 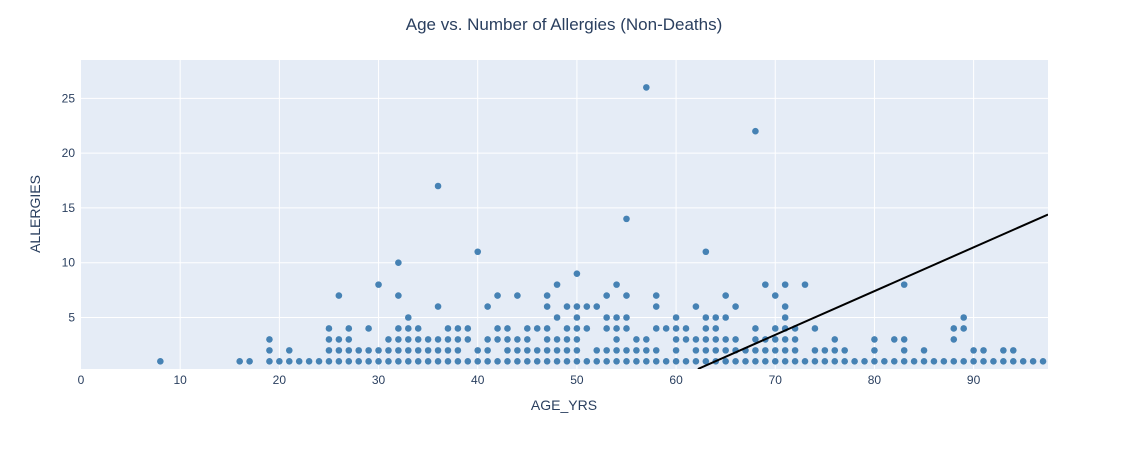 What do you see at coordinates (35, 214) in the screenshot?
I see `y-axis-title: ALLERGIES` at bounding box center [35, 214].